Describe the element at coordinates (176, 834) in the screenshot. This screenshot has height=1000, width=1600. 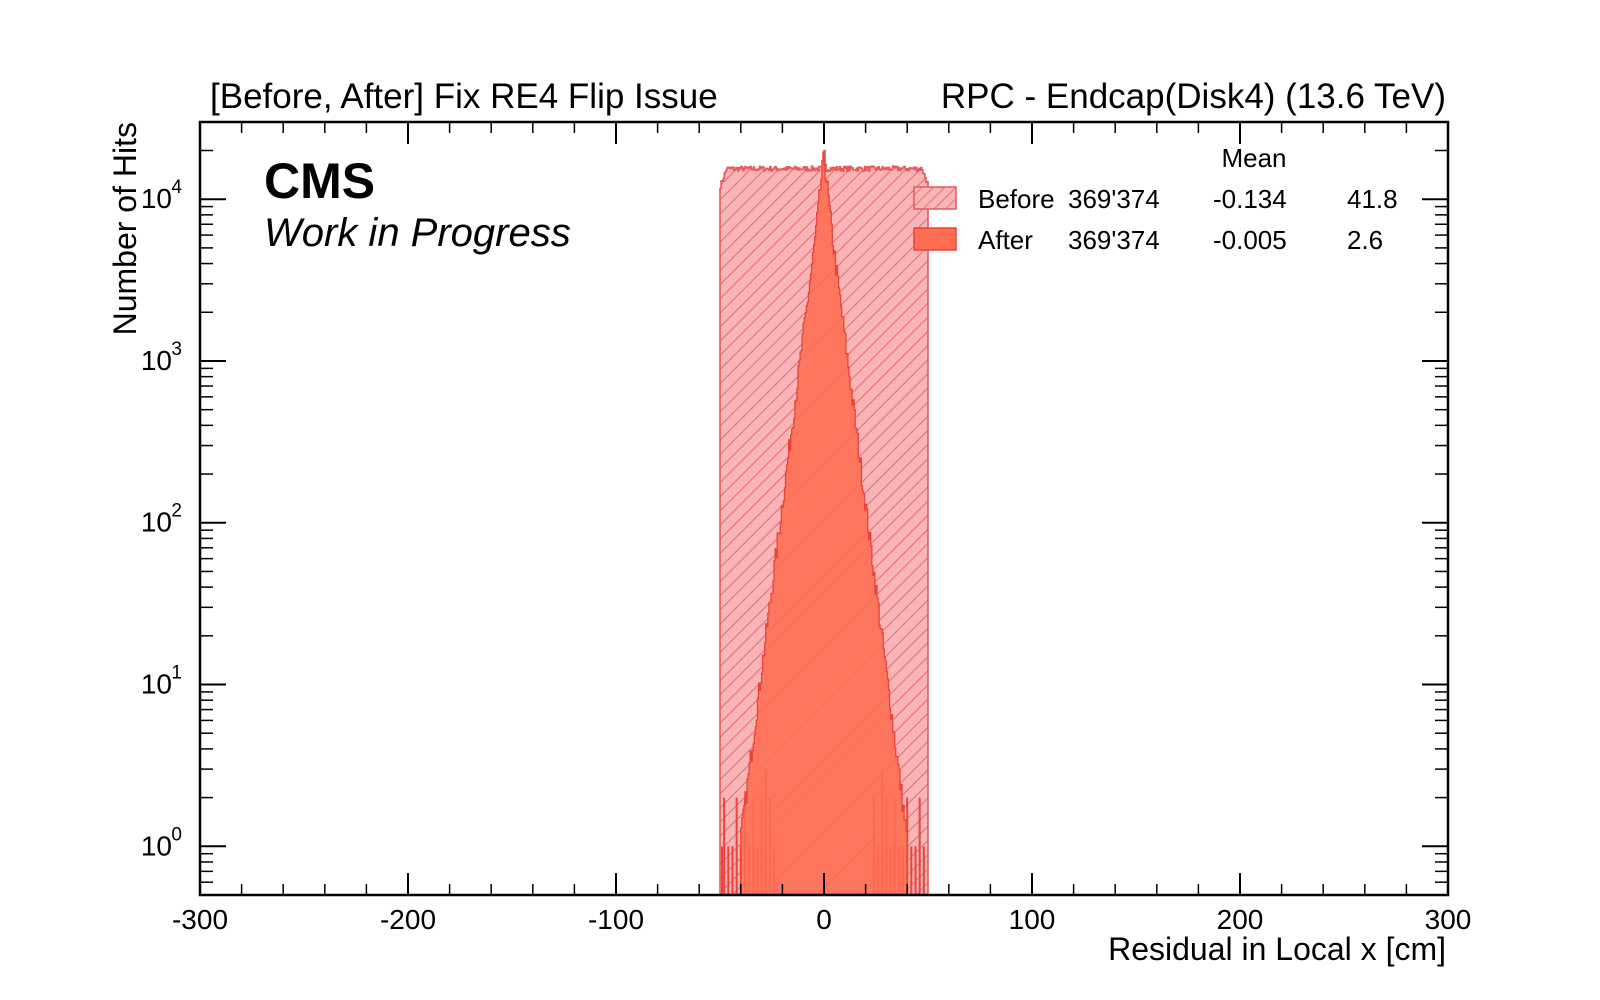
I see `y-tick-exponent: 0` at that location.